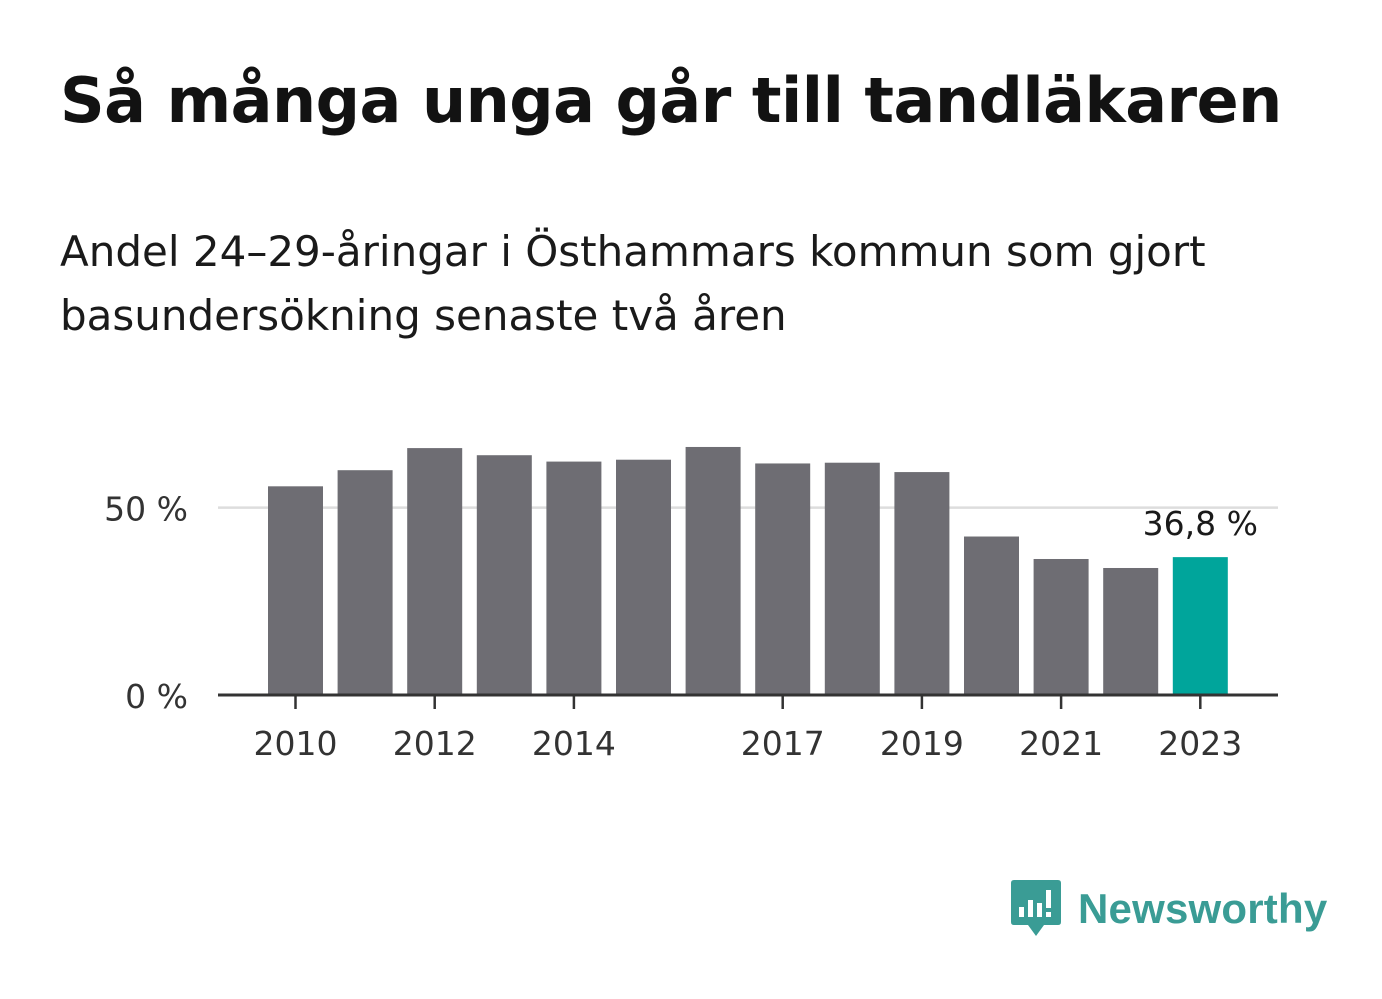  What do you see at coordinates (1200, 743) in the screenshot?
I see `x-tick-label: 2023` at bounding box center [1200, 743].